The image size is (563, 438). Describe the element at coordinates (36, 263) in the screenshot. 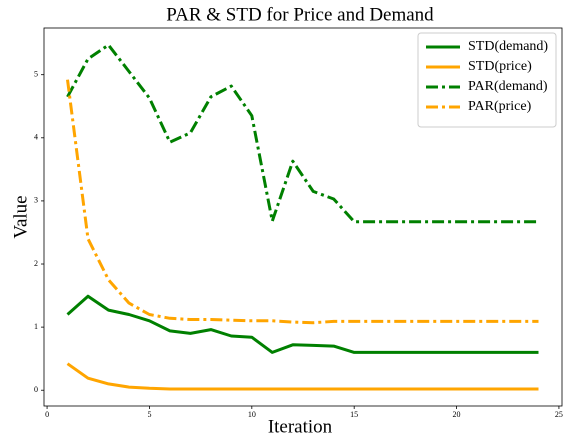

I see `y-tick-label: 2` at that location.